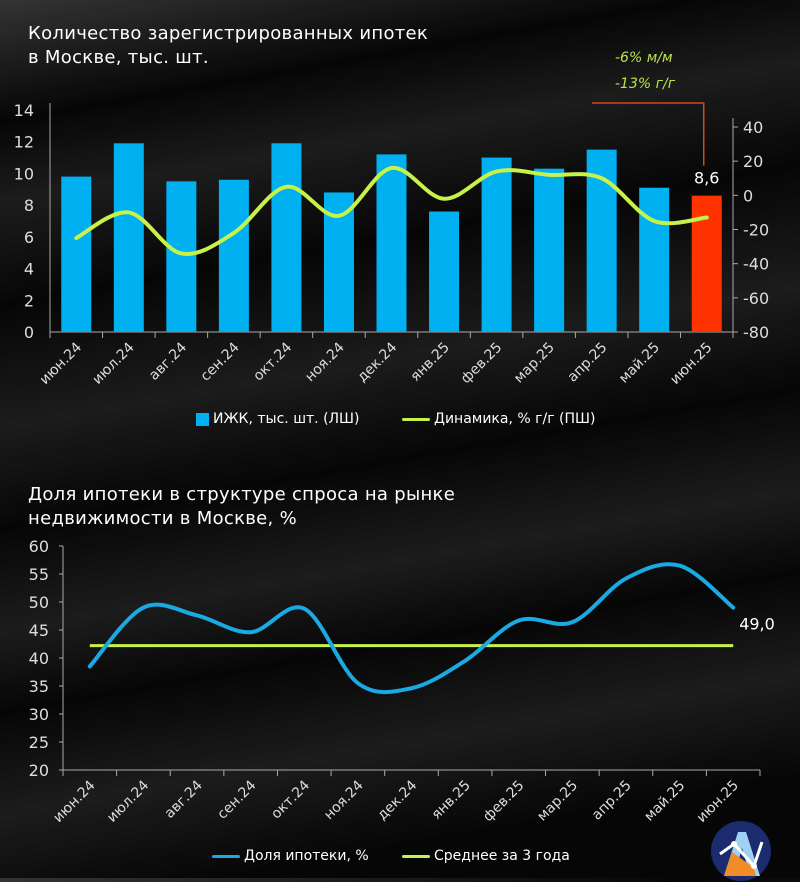 The image size is (800, 882). What do you see at coordinates (39, 574) in the screenshot?
I see `y-tick-label: 55` at bounding box center [39, 574].